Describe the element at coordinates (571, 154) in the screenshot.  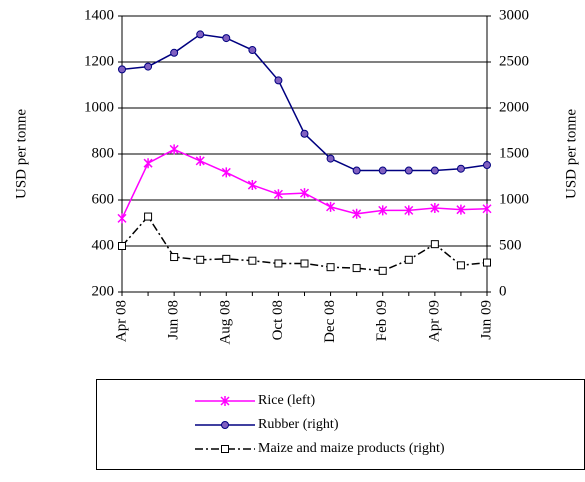
I see `y2-axis-title: USD per tonne` at that location.